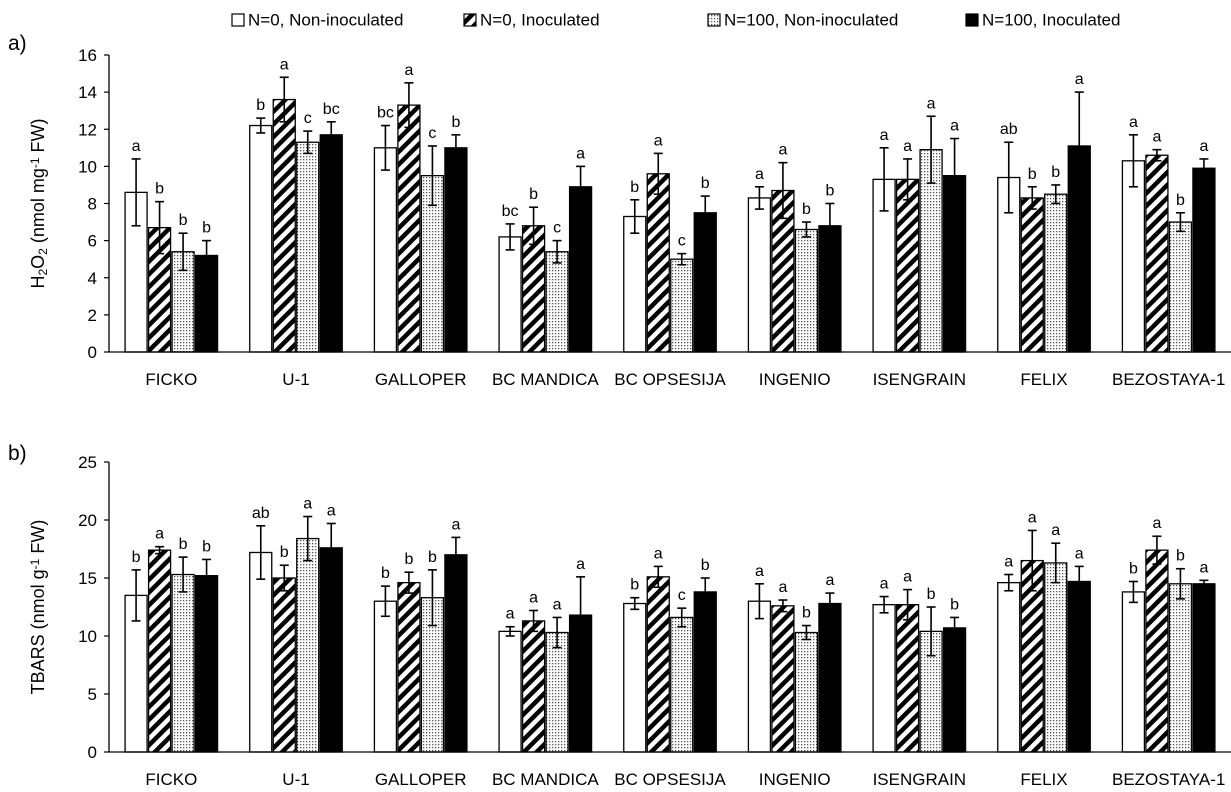 This screenshot has height=792, width=1231. I want to click on y-tick-label: 12, so click(87, 129).